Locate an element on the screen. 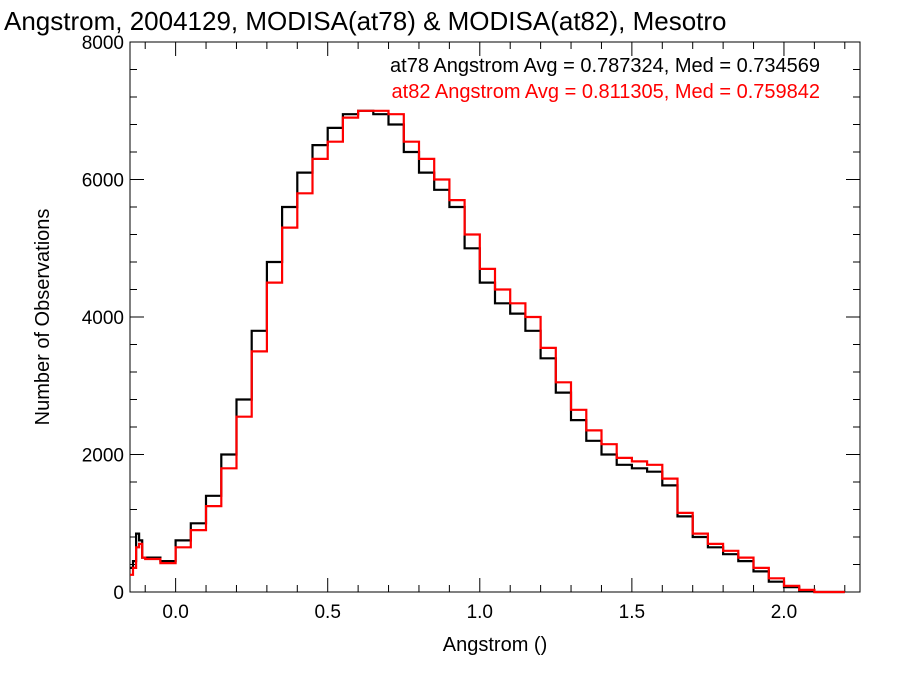  y-tick-label: 0 is located at coordinates (118, 593).